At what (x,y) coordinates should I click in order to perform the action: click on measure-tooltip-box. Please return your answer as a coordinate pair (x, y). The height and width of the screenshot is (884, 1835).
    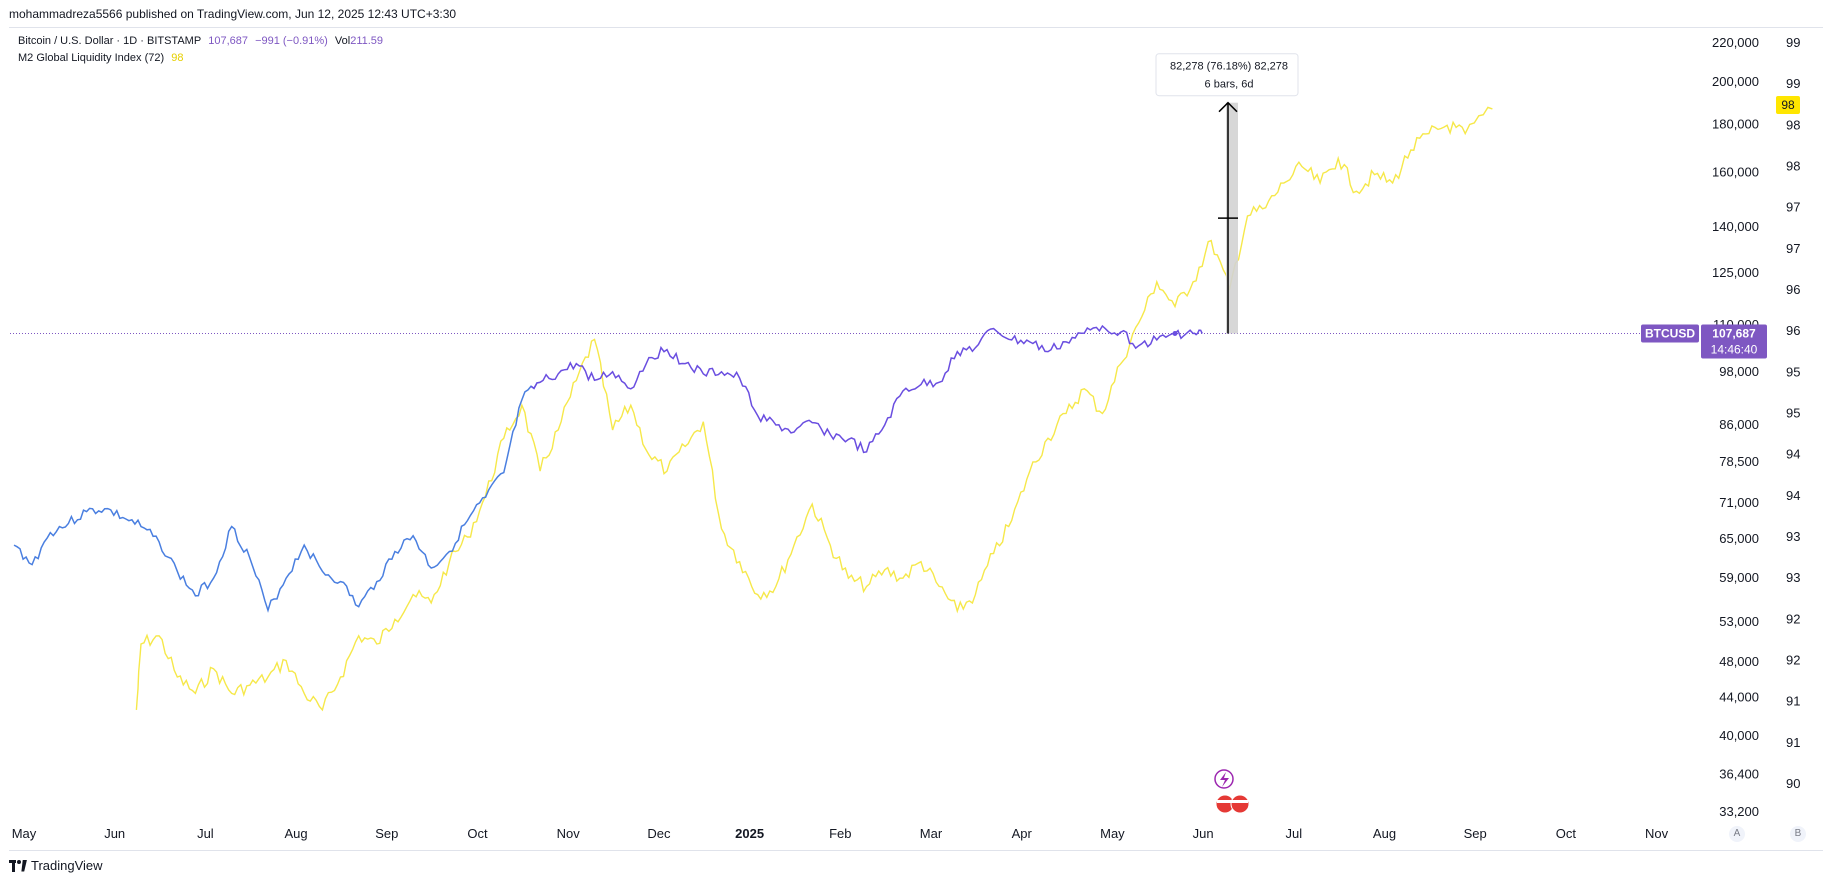
    Looking at the image, I should click on (1227, 75).